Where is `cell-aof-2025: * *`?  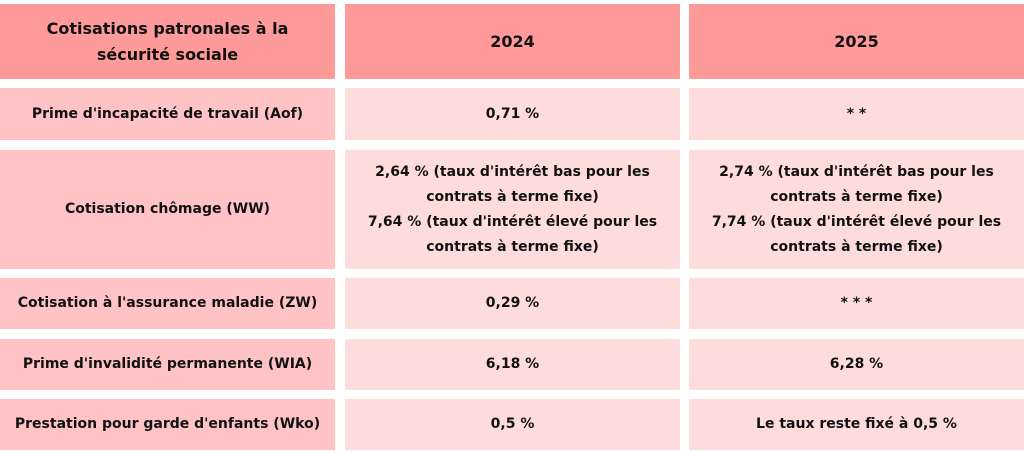
cell-aof-2025: * * is located at coordinates (856, 114).